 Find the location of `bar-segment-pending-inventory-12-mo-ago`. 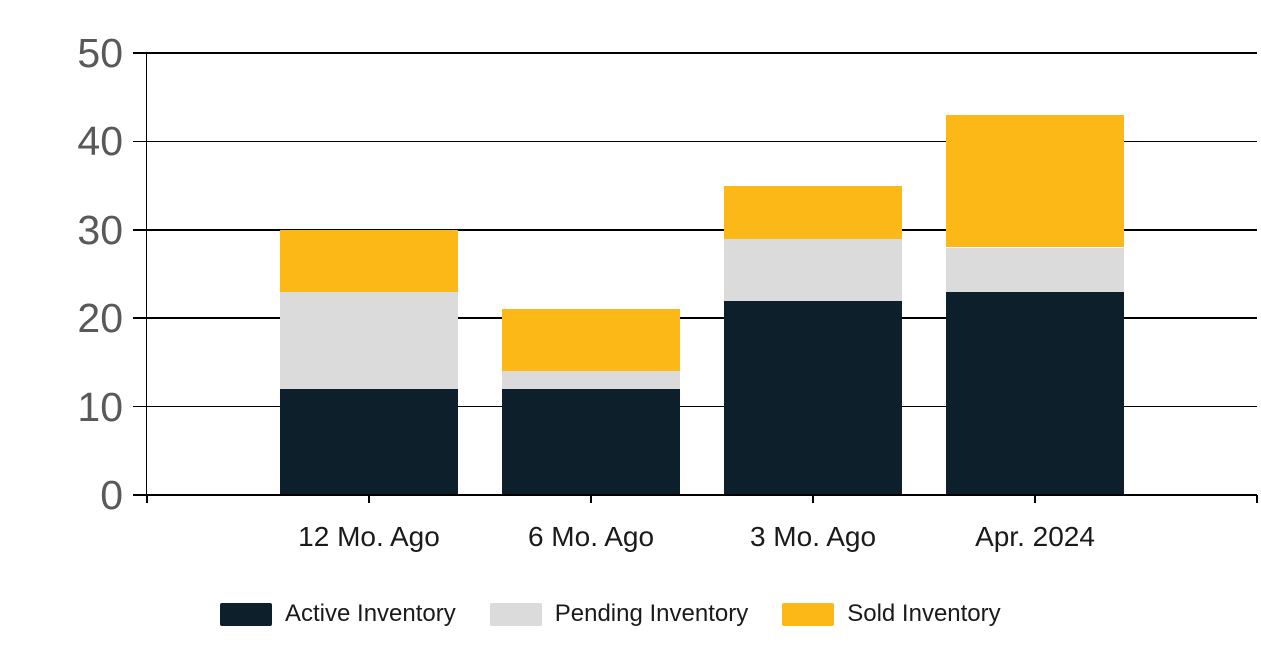

bar-segment-pending-inventory-12-mo-ago is located at coordinates (369, 340).